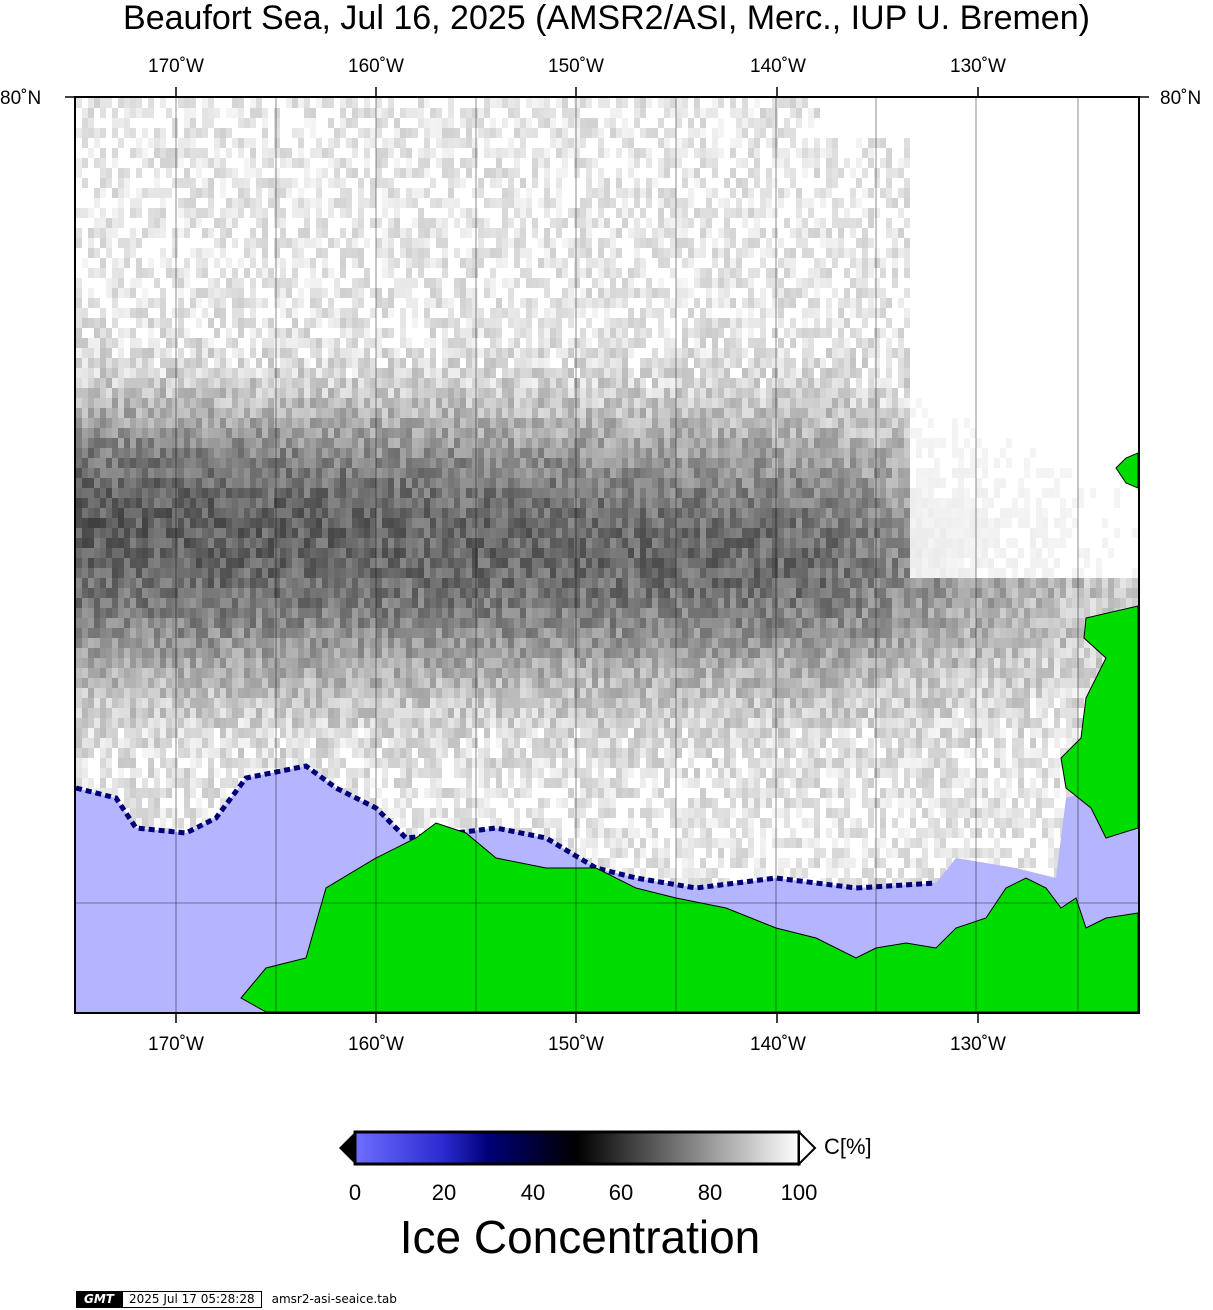 The image size is (1213, 1310). I want to click on colorbar-title: Ice Concentration, so click(580, 1237).